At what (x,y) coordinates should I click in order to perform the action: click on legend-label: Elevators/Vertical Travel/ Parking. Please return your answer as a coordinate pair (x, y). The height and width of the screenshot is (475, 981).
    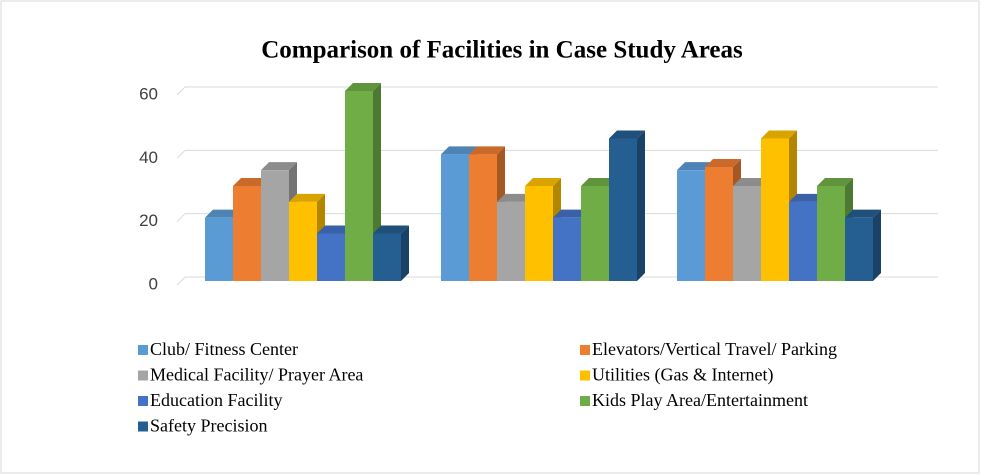
    Looking at the image, I should click on (714, 349).